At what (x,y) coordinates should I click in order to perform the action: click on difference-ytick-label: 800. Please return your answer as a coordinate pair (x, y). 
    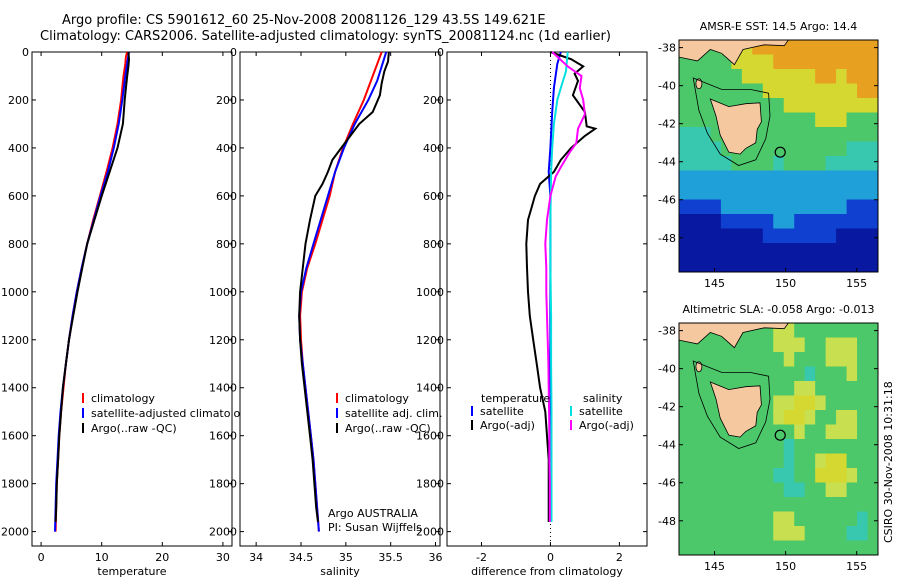
    Looking at the image, I should click on (433, 244).